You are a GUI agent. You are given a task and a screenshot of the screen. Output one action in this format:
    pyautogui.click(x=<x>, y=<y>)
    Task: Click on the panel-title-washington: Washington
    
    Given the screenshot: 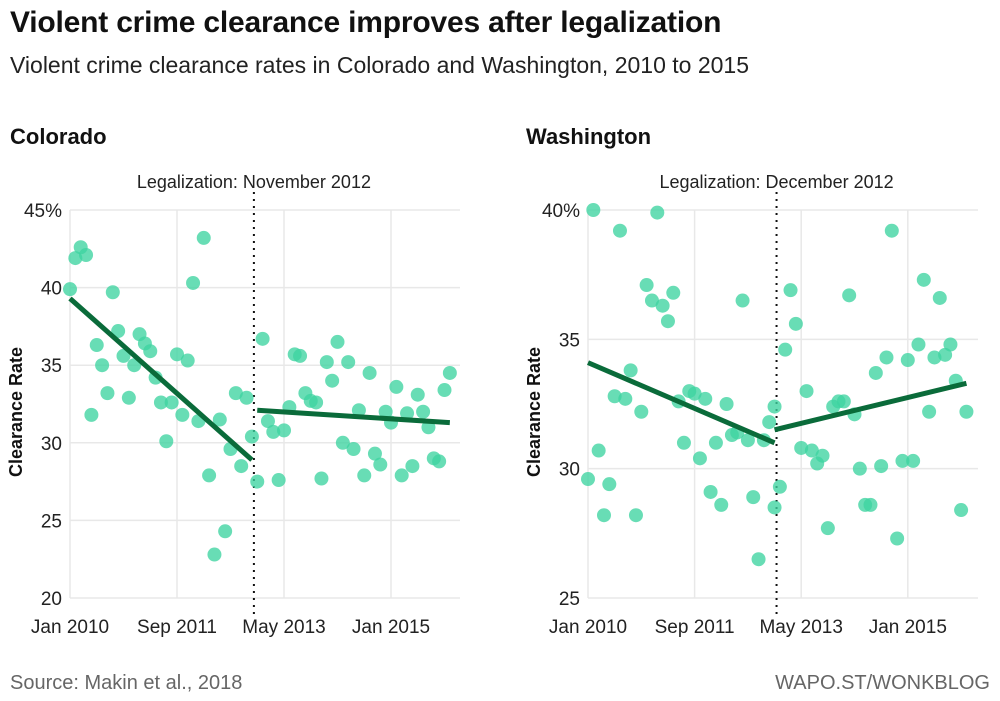 What is the action you would take?
    pyautogui.click(x=589, y=136)
    